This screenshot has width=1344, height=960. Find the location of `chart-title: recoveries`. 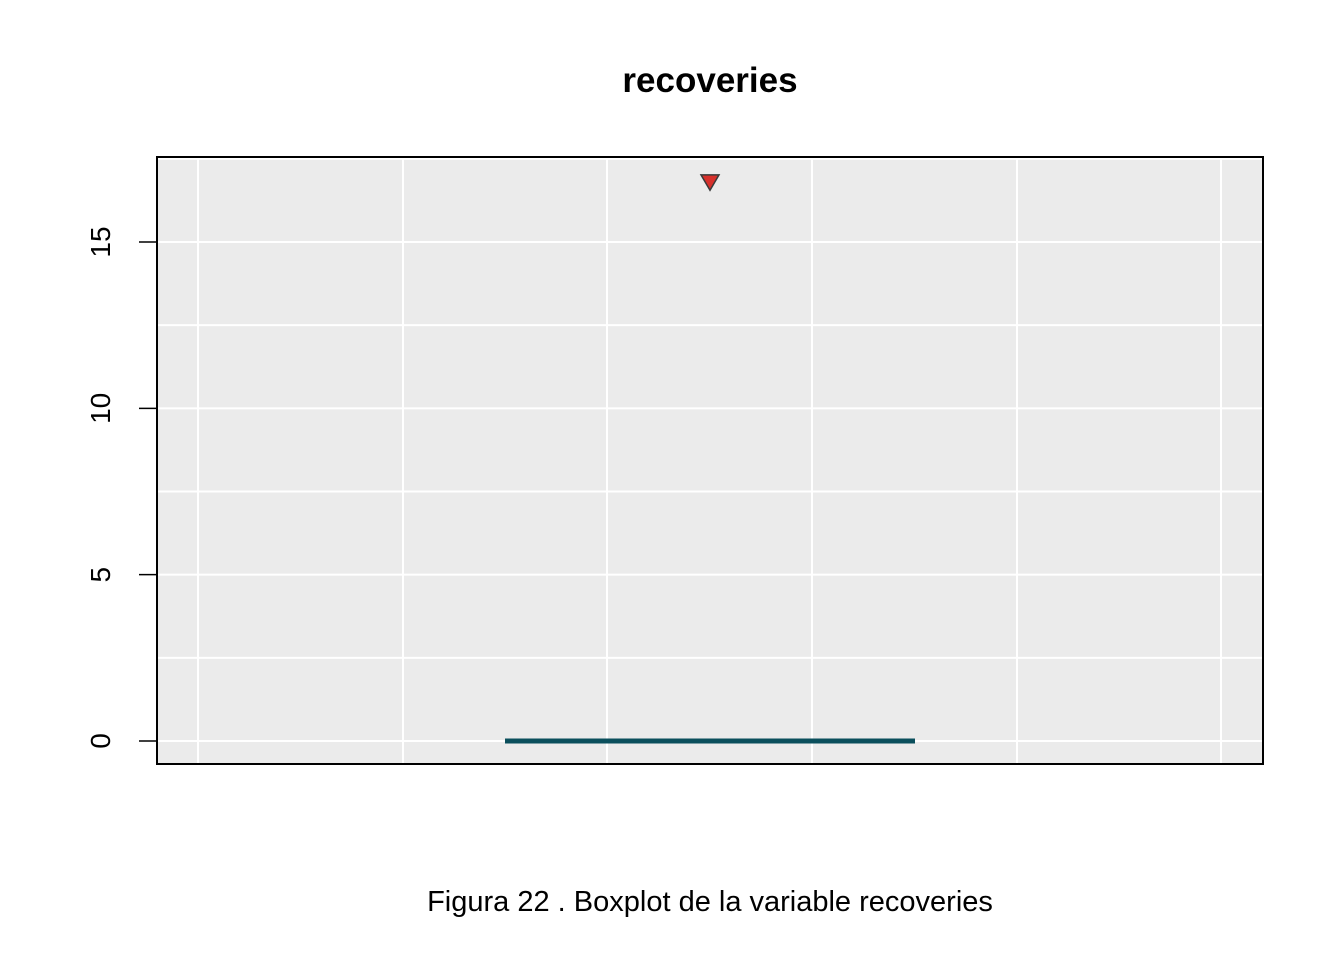

chart-title: recoveries is located at coordinates (709, 80).